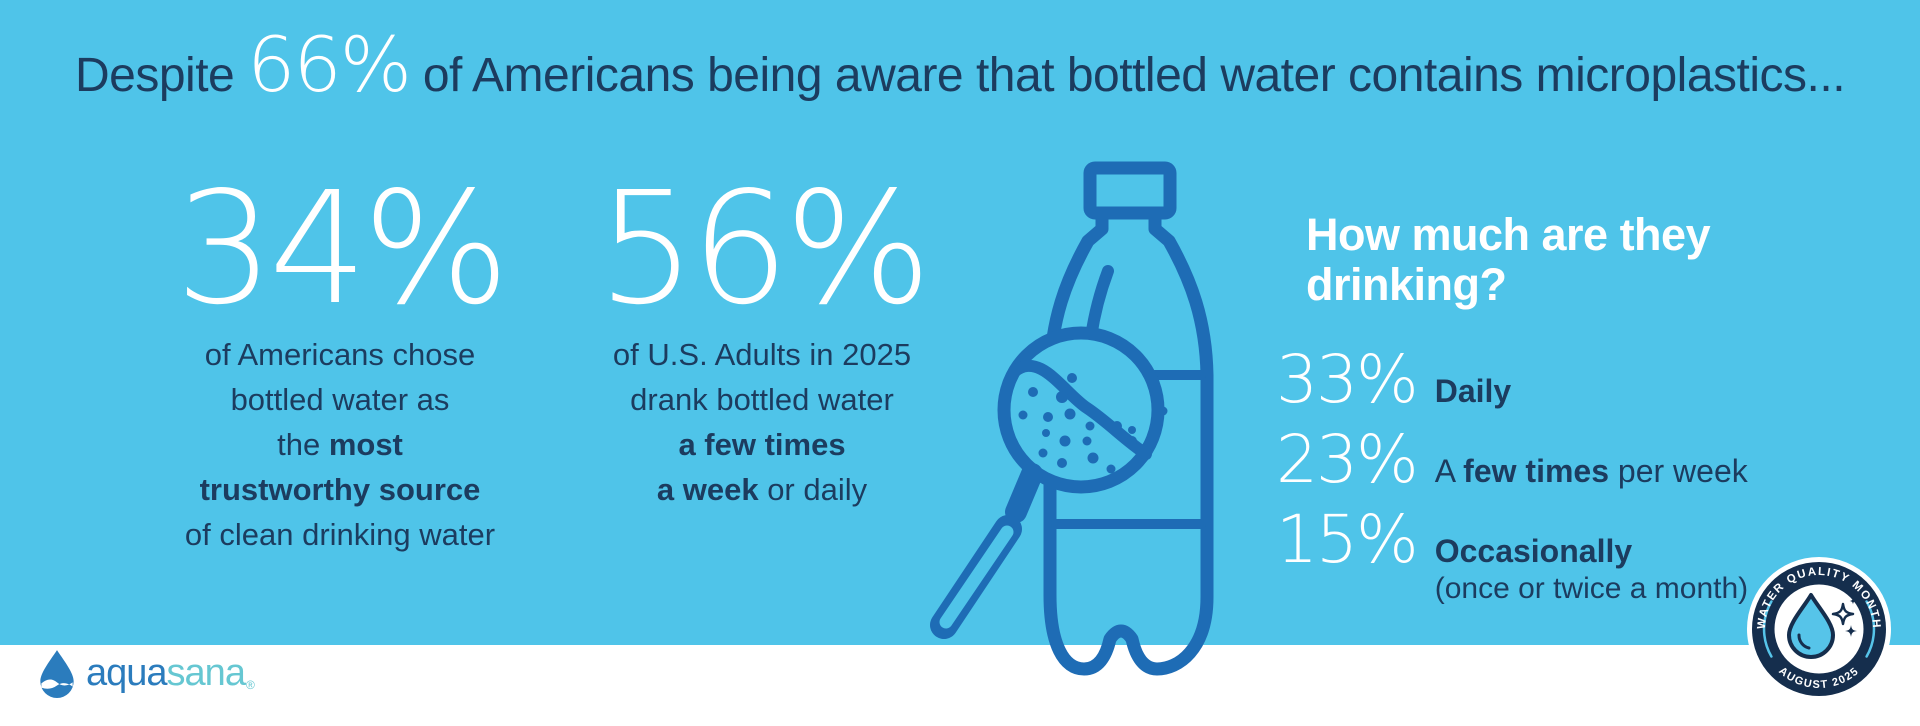  I want to click on drinking-label: A few times per week, so click(1591, 471).